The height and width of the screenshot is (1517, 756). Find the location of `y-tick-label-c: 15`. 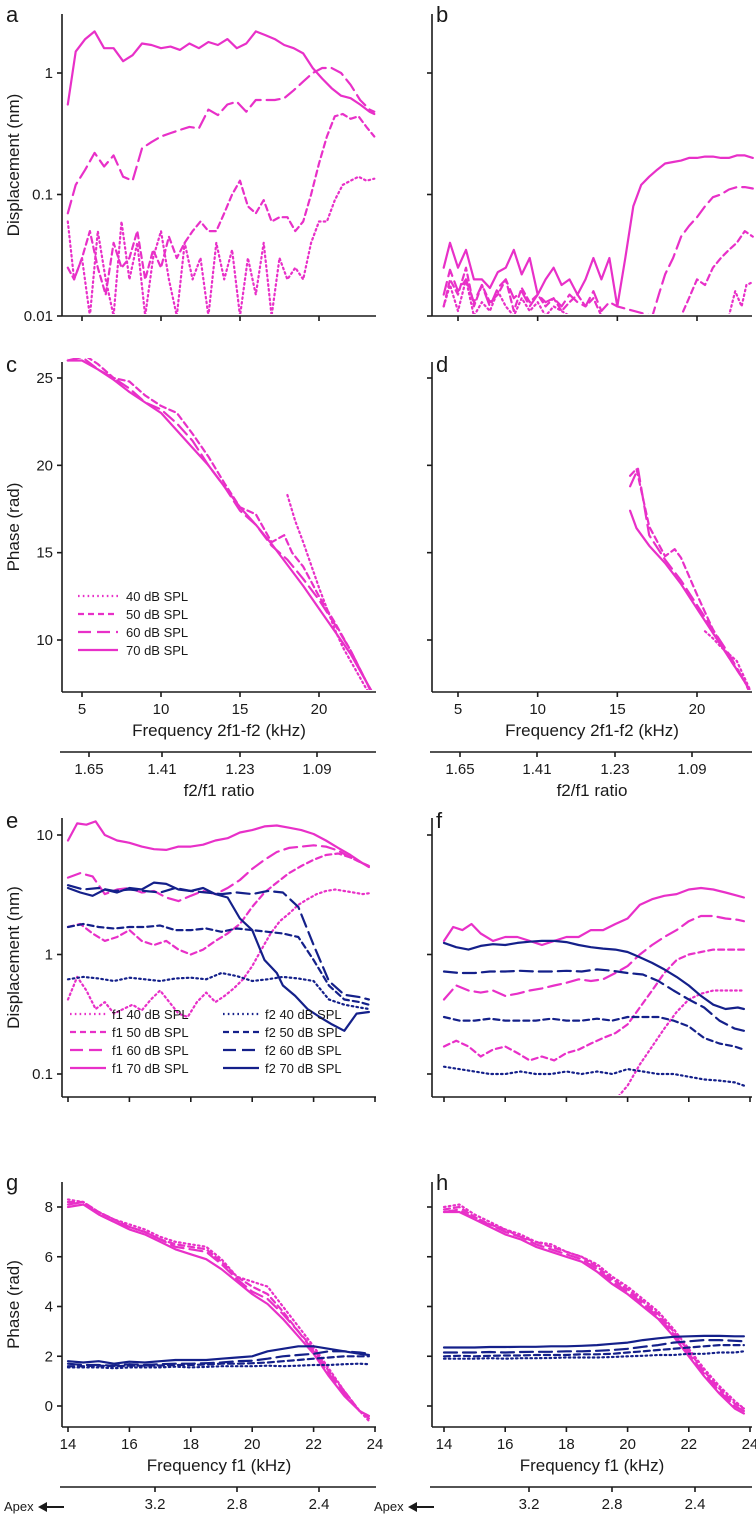

y-tick-label-c: 15 is located at coordinates (44, 553).